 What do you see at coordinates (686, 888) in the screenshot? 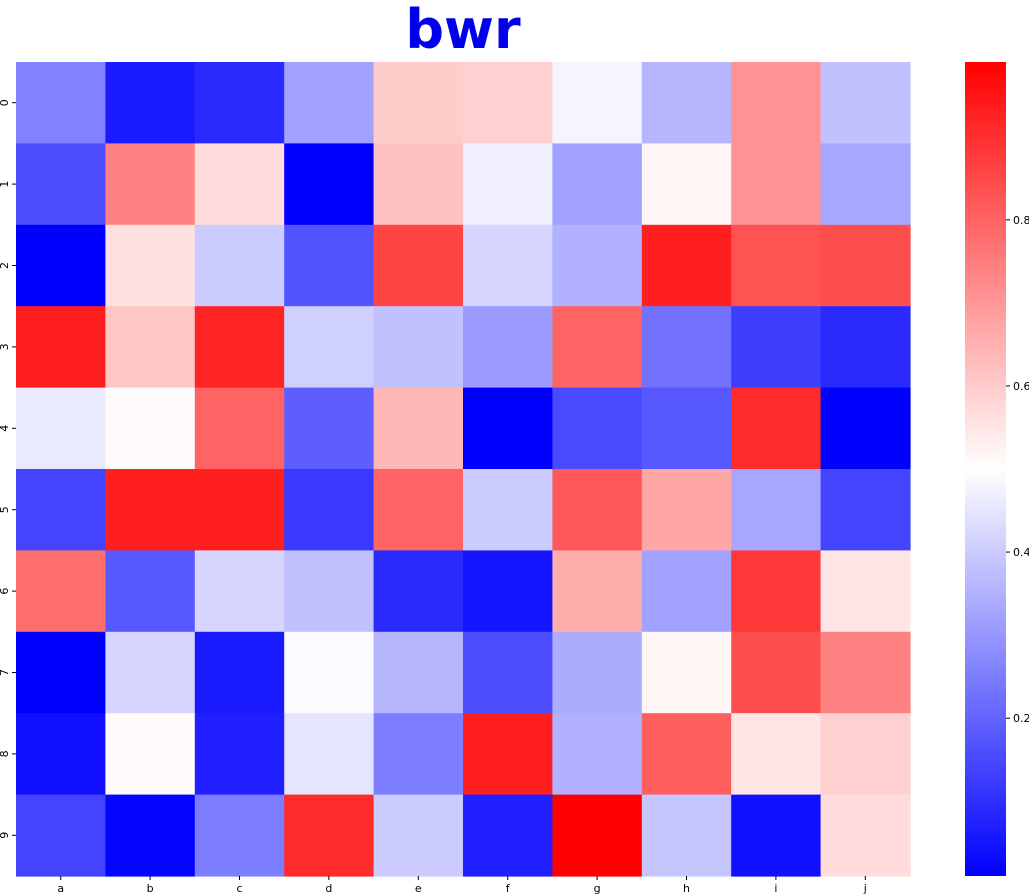
I see `x-tick-label: h` at bounding box center [686, 888].